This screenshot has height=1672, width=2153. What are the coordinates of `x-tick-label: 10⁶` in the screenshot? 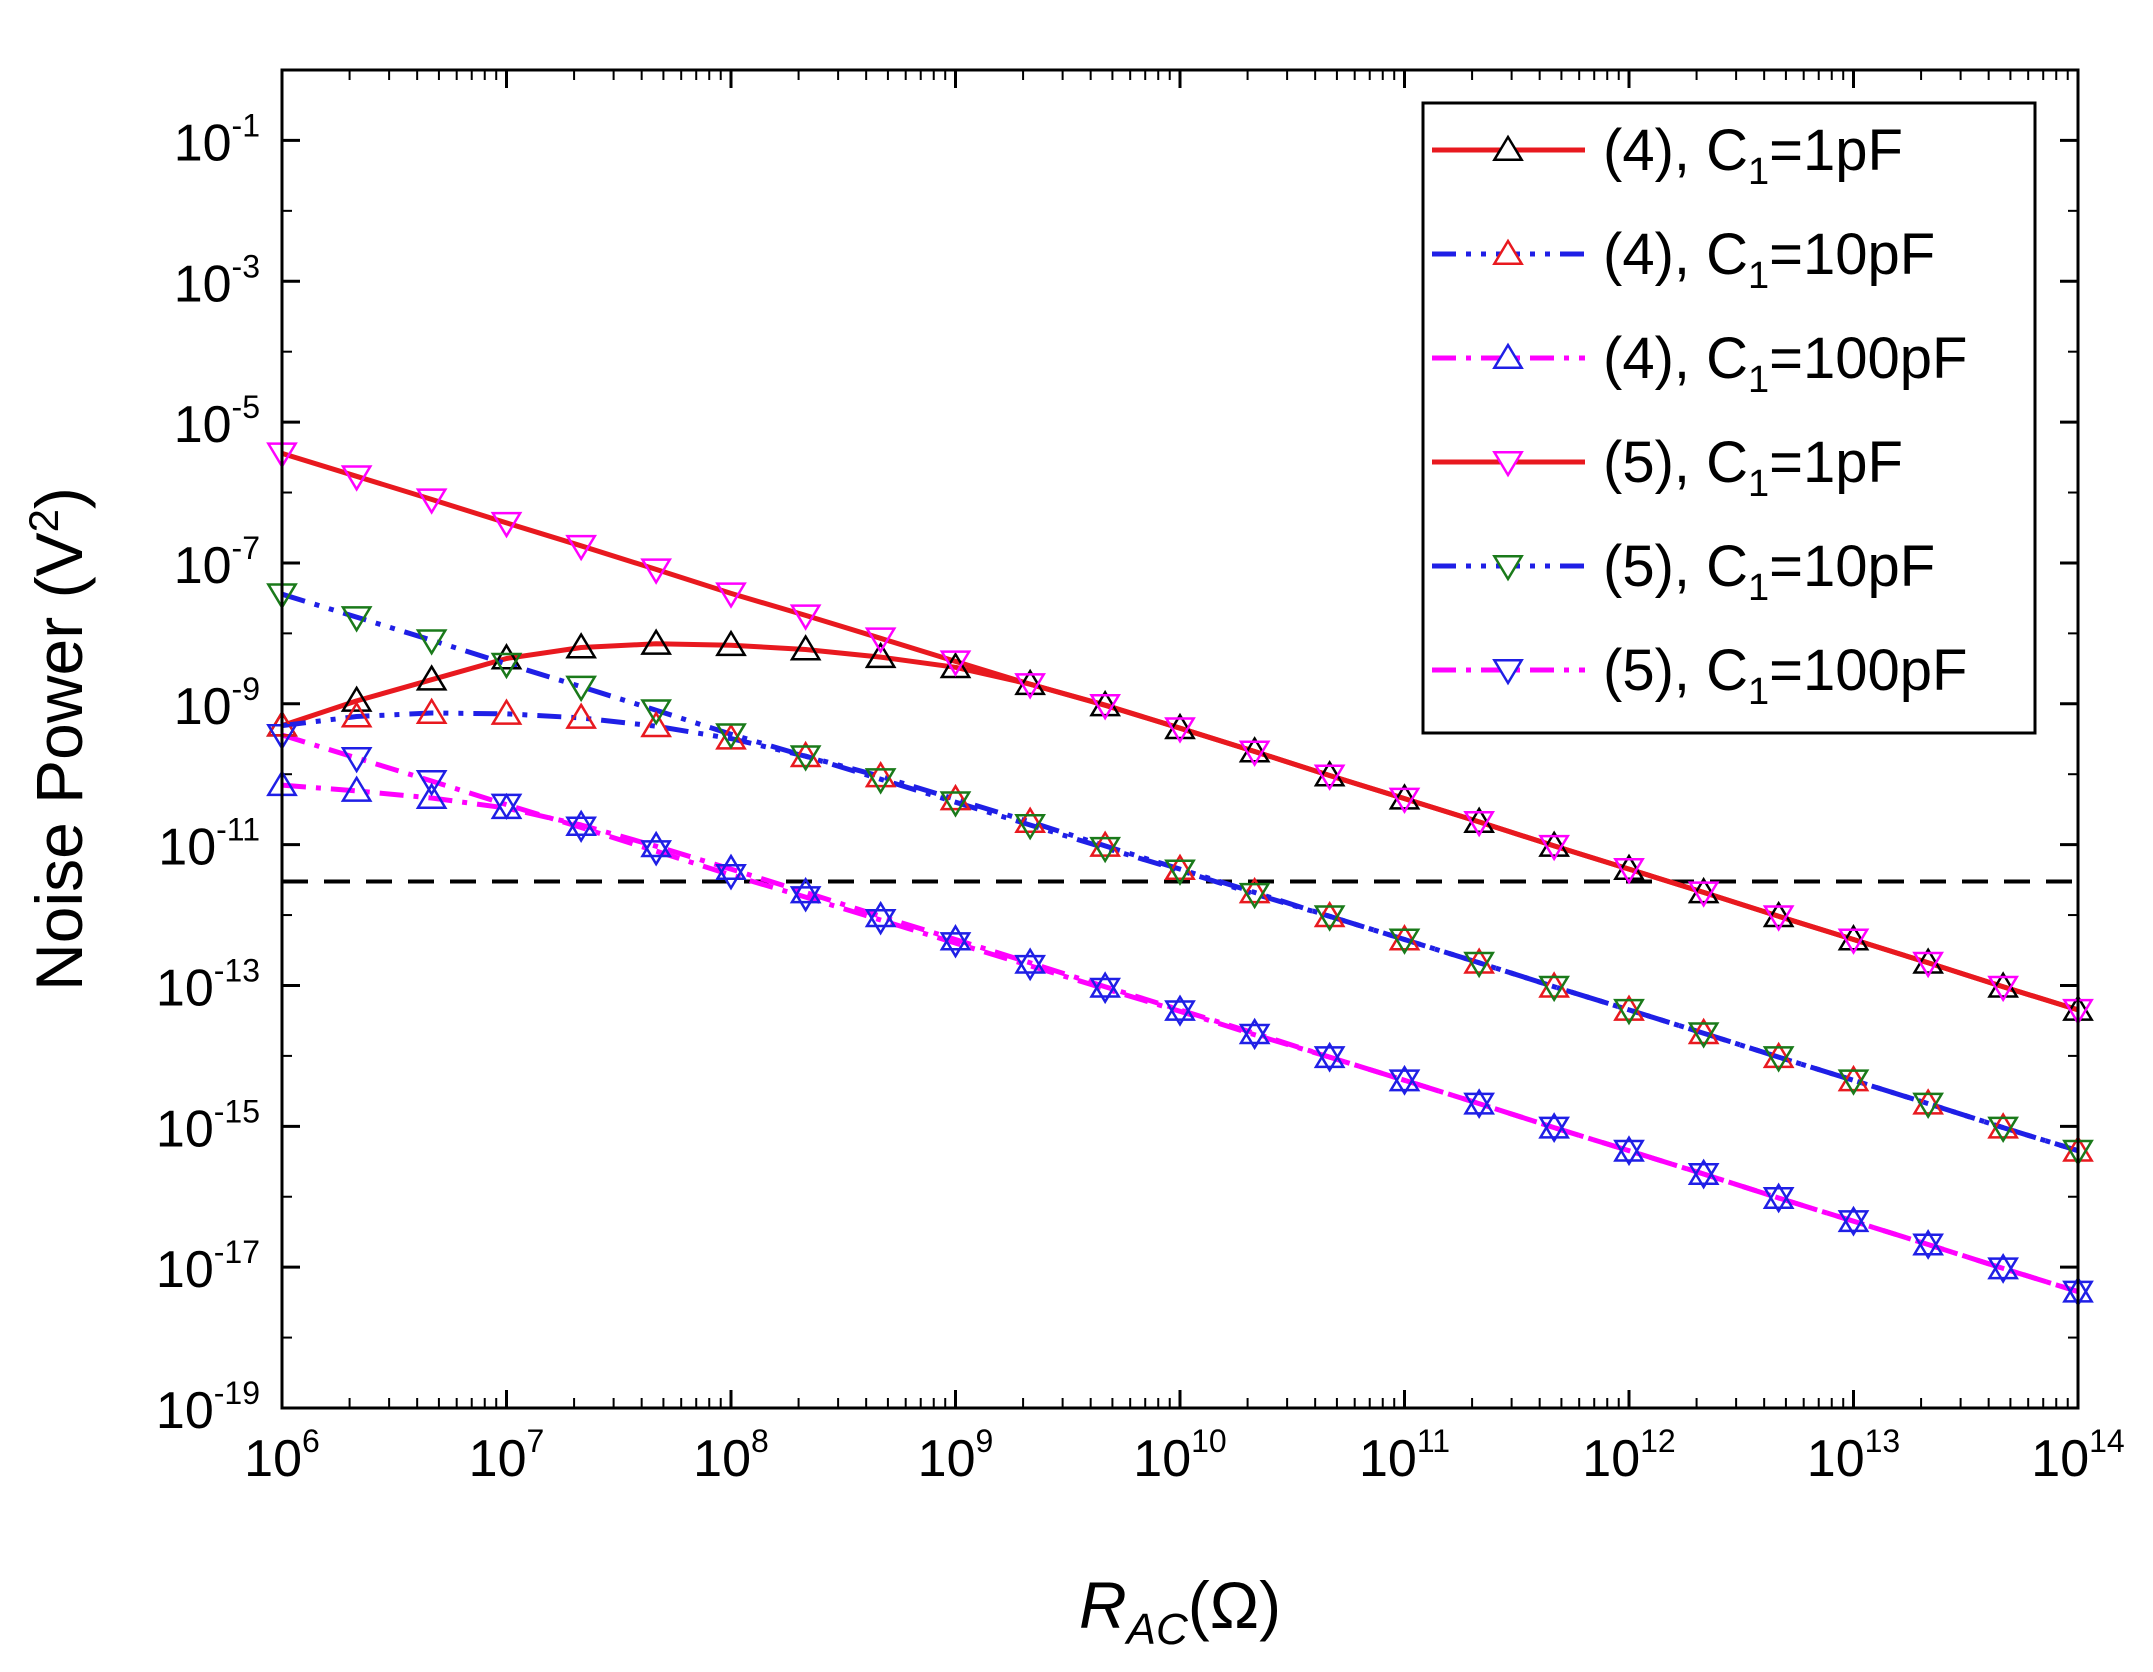 It's located at (282, 1455).